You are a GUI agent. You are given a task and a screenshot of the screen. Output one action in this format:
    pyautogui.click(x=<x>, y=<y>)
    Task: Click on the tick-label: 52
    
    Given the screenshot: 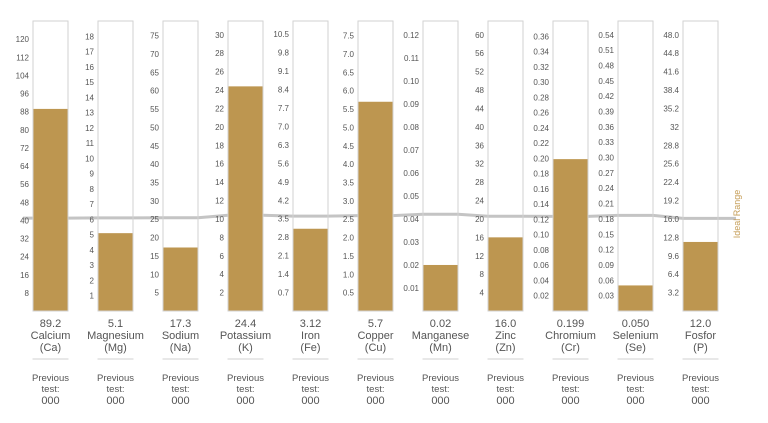 What is the action you would take?
    pyautogui.click(x=479, y=72)
    